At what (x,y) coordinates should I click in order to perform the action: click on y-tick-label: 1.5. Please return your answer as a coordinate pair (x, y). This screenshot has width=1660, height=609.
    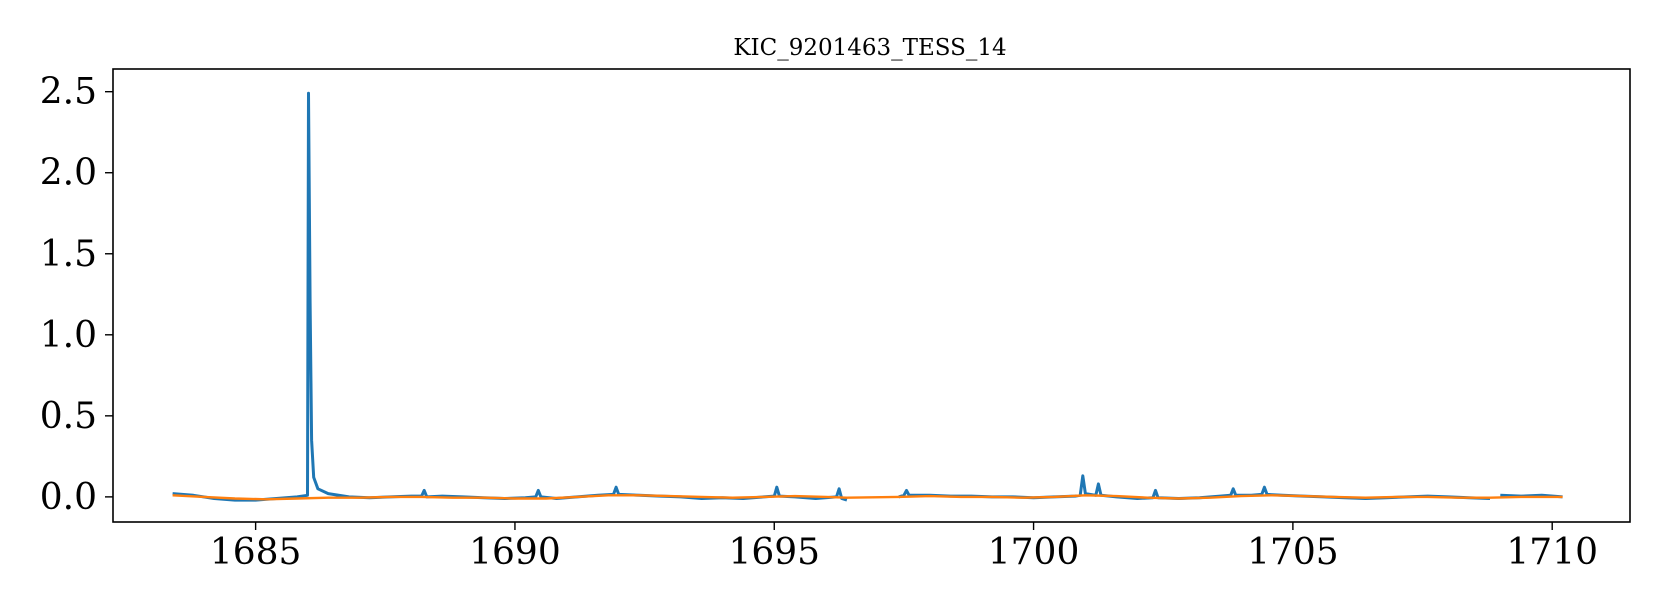
    Looking at the image, I should click on (68, 254).